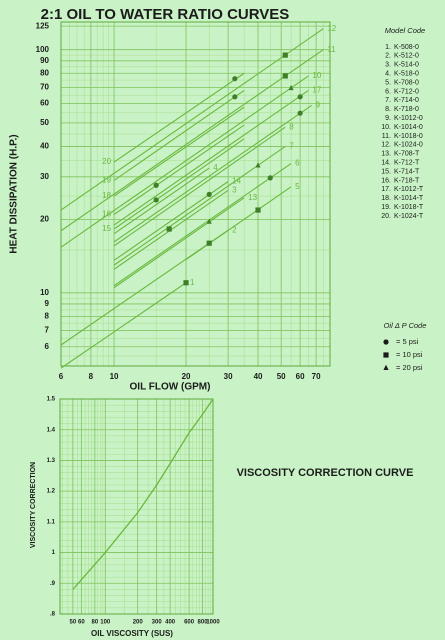 The height and width of the screenshot is (640, 445). I want to click on legend-number: 9., so click(388, 118).